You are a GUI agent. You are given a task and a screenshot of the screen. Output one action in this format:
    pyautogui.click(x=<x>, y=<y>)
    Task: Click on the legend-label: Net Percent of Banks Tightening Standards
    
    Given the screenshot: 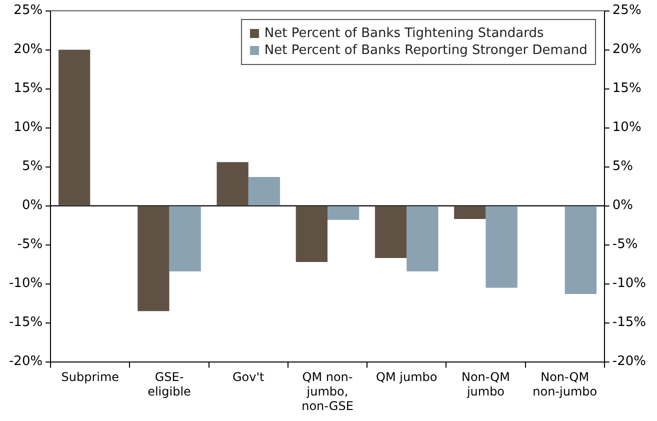 What is the action you would take?
    pyautogui.click(x=404, y=33)
    